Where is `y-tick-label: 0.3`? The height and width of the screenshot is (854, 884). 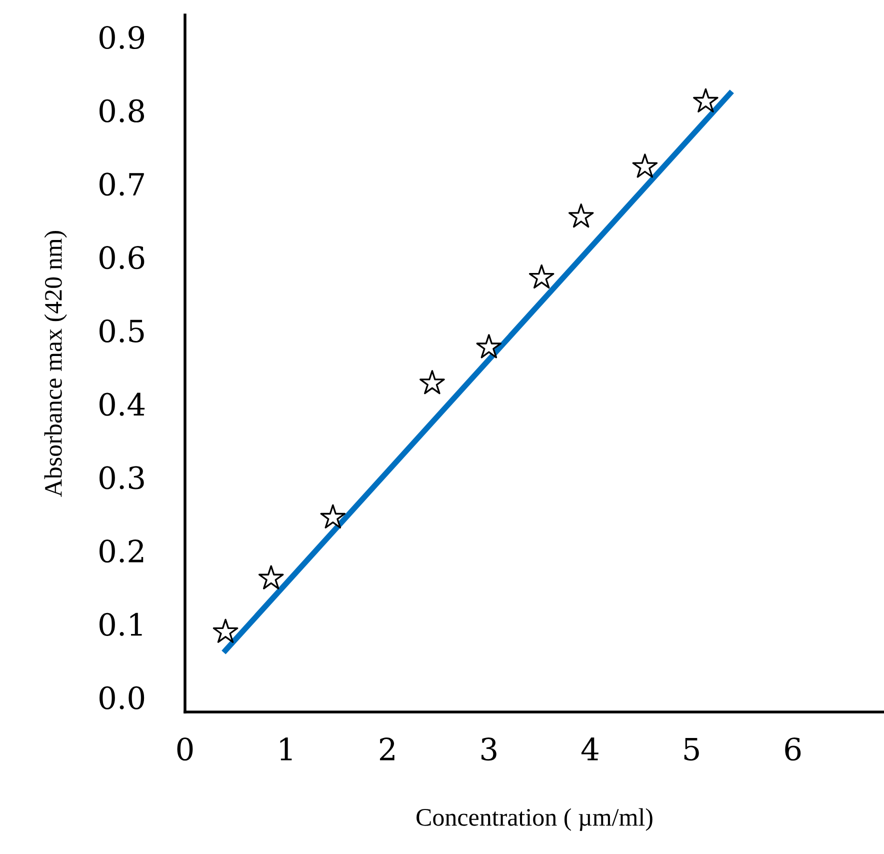 y-tick-label: 0.3 is located at coordinates (122, 478).